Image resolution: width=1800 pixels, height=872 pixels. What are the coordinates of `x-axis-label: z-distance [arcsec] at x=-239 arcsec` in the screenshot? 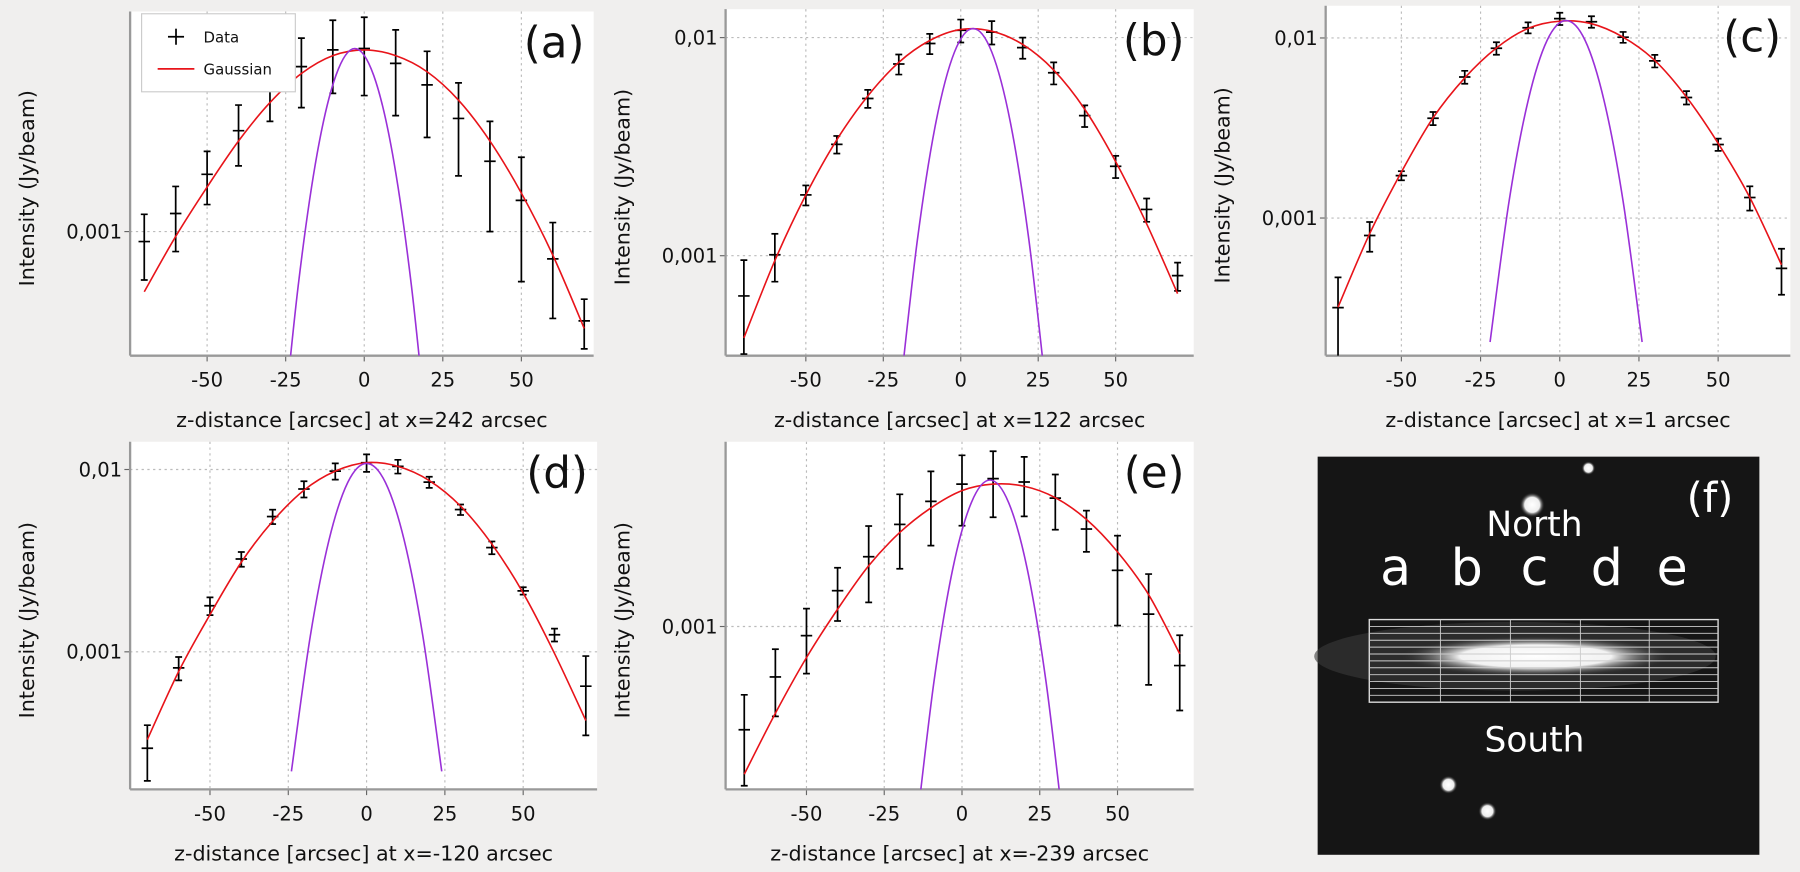 It's located at (959, 854).